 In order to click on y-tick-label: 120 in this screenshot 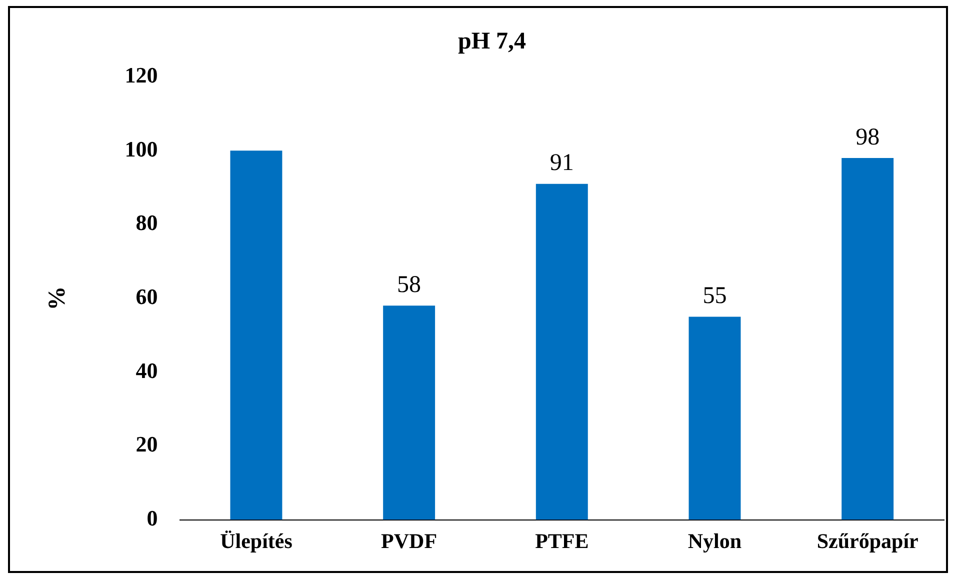, I will do `click(141, 75)`.